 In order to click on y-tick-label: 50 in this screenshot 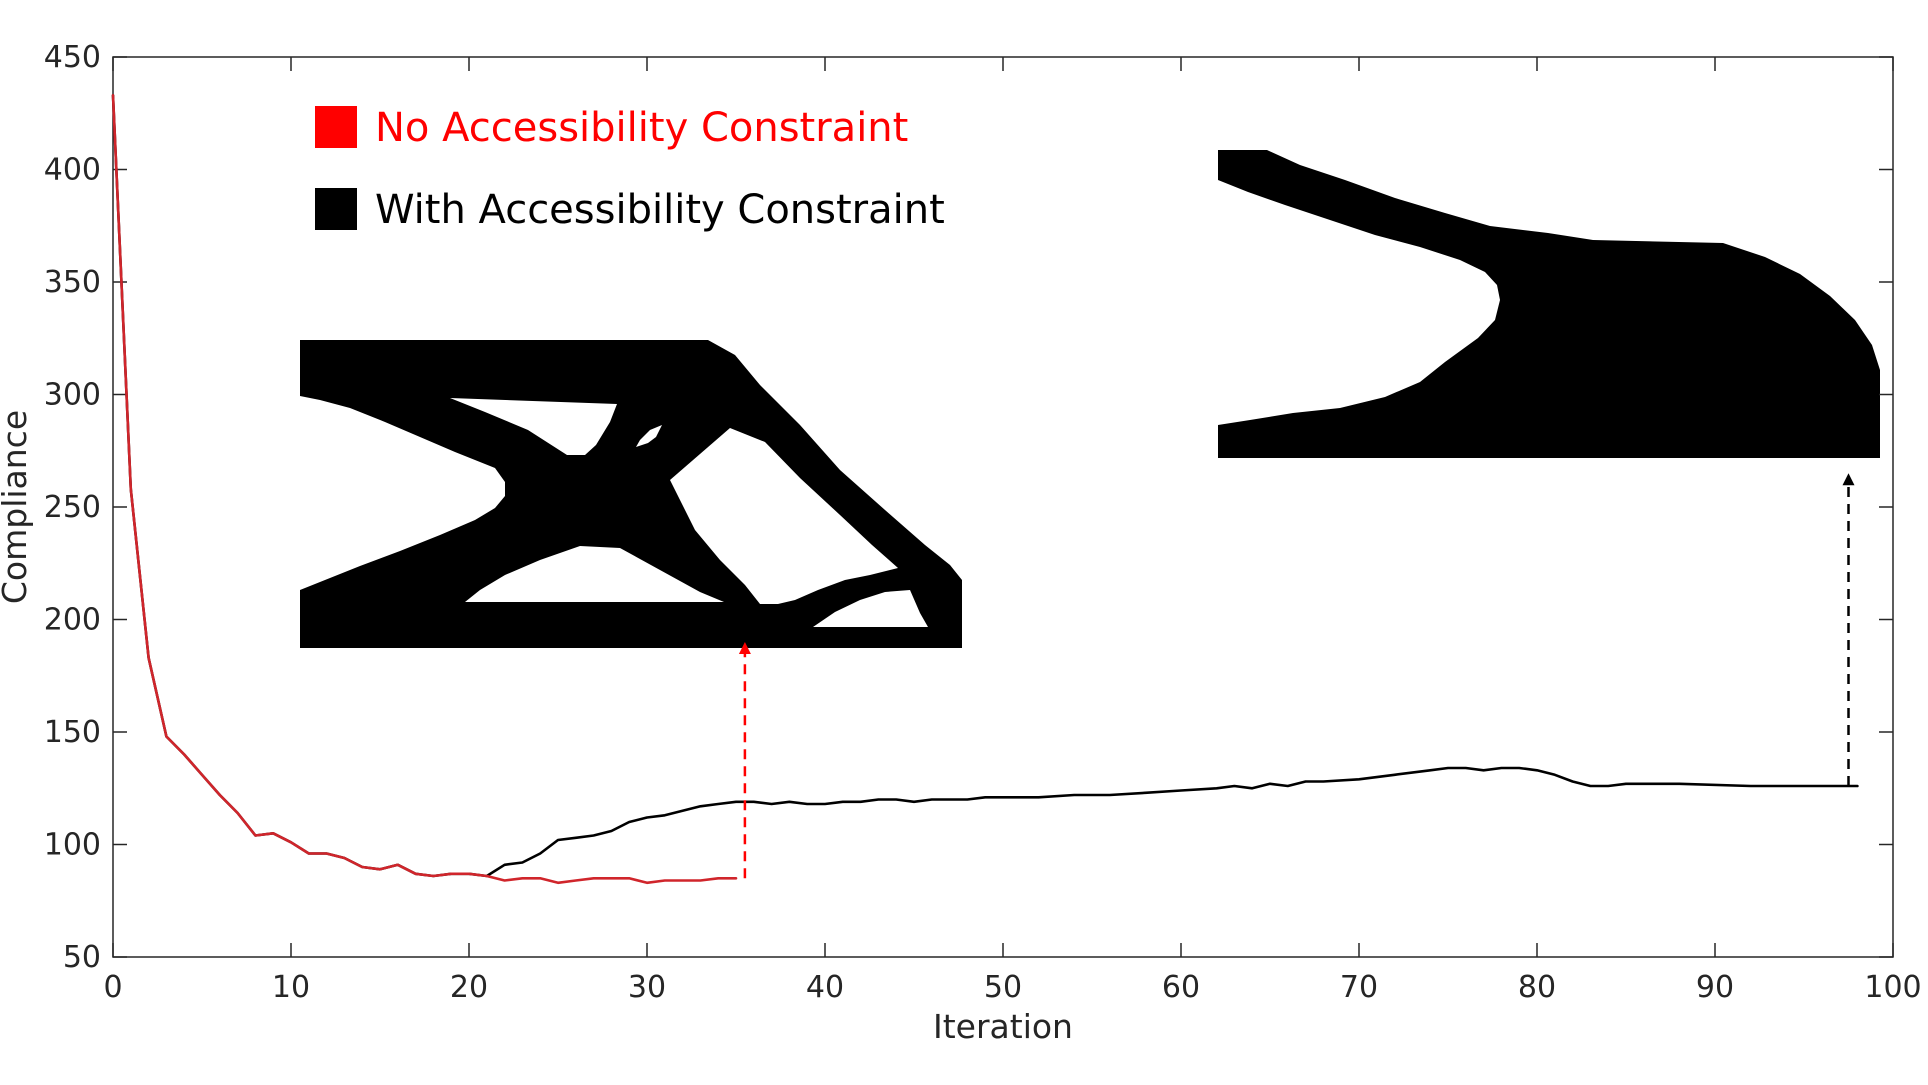, I will do `click(82, 957)`.